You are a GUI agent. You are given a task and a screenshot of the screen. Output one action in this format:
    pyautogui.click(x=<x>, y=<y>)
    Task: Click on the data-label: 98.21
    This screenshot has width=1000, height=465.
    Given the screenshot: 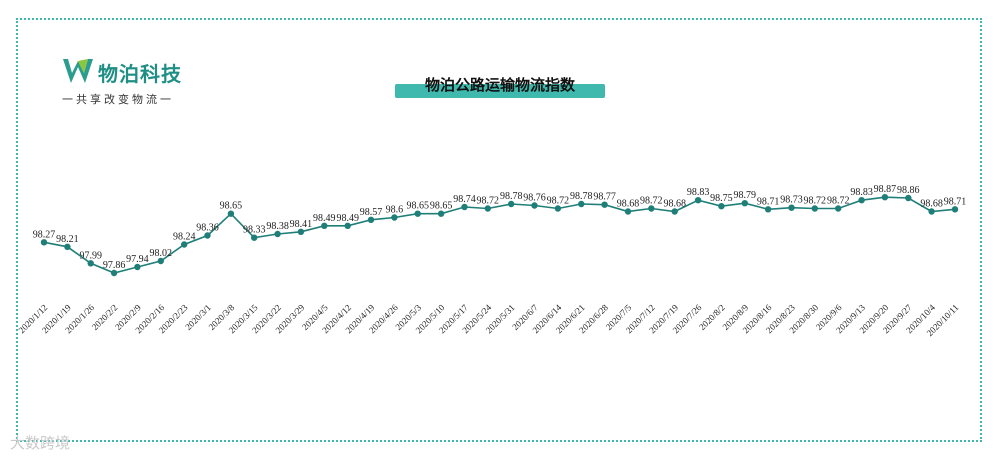 What is the action you would take?
    pyautogui.click(x=67, y=239)
    